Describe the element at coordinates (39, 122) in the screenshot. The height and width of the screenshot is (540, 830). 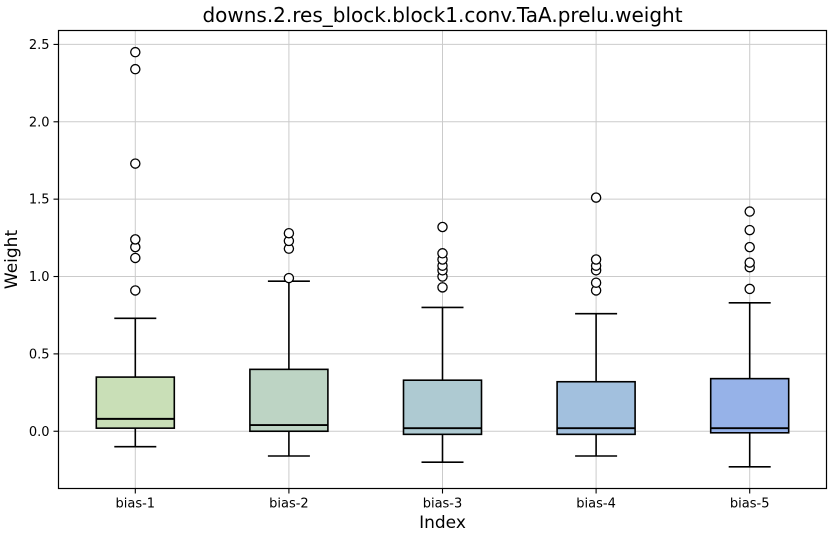
I see `y-tick-label: 2.0` at that location.